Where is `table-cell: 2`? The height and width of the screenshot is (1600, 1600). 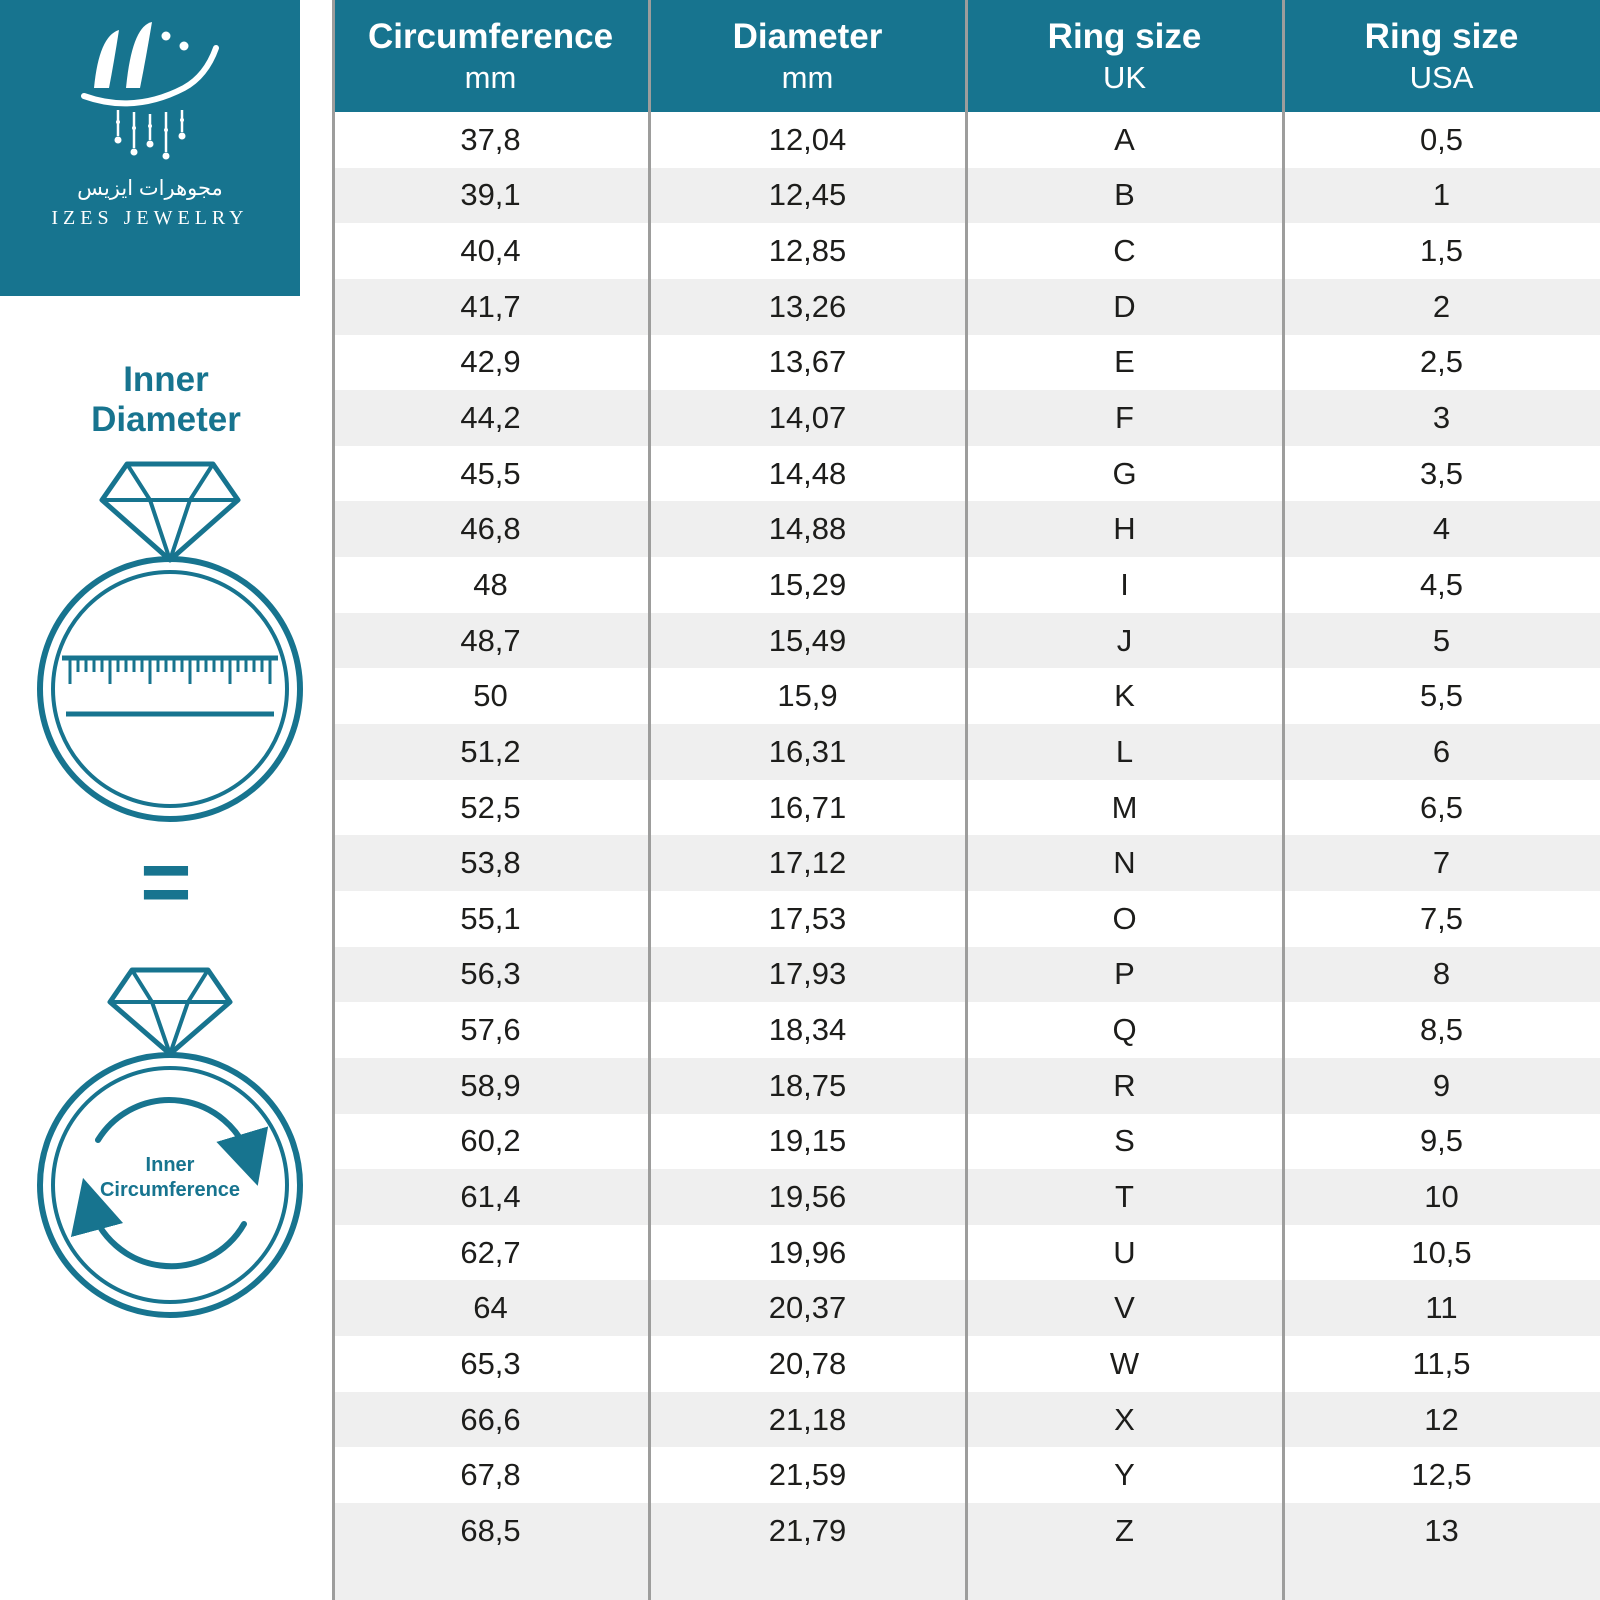
table-cell: 2 is located at coordinates (1441, 306).